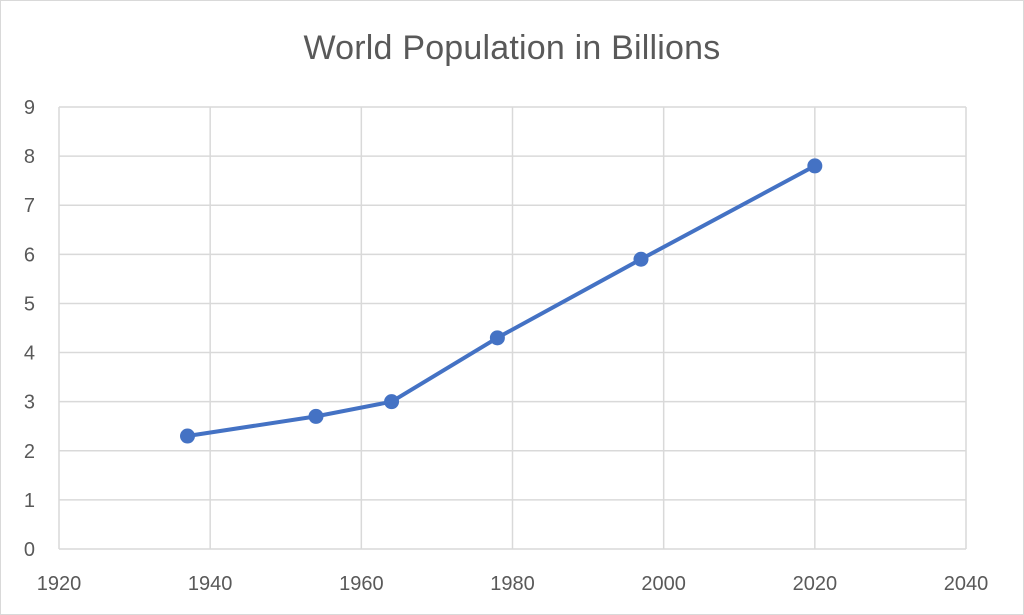  I want to click on chart-title: World Population in Billions, so click(512, 48).